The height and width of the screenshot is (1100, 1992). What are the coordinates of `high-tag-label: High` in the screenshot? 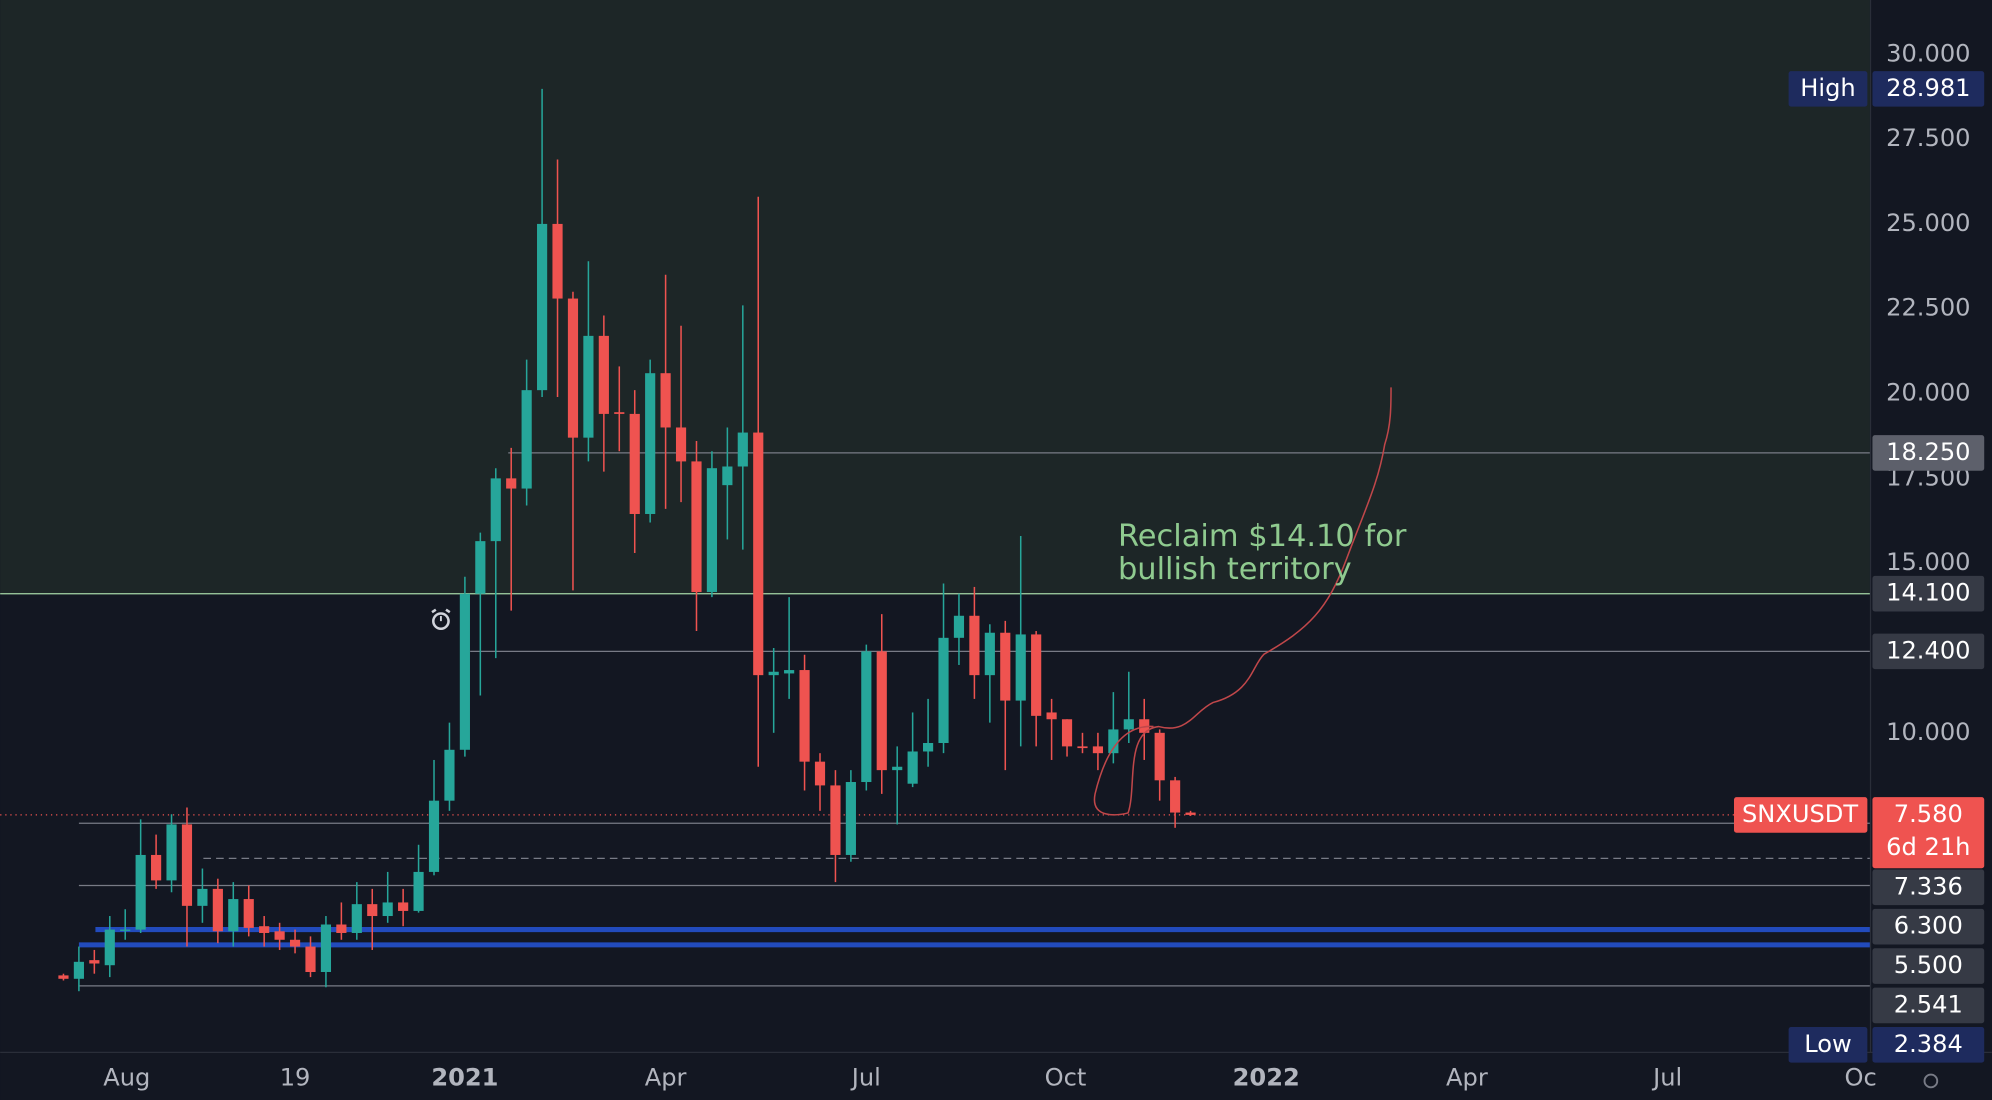 It's located at (1827, 88).